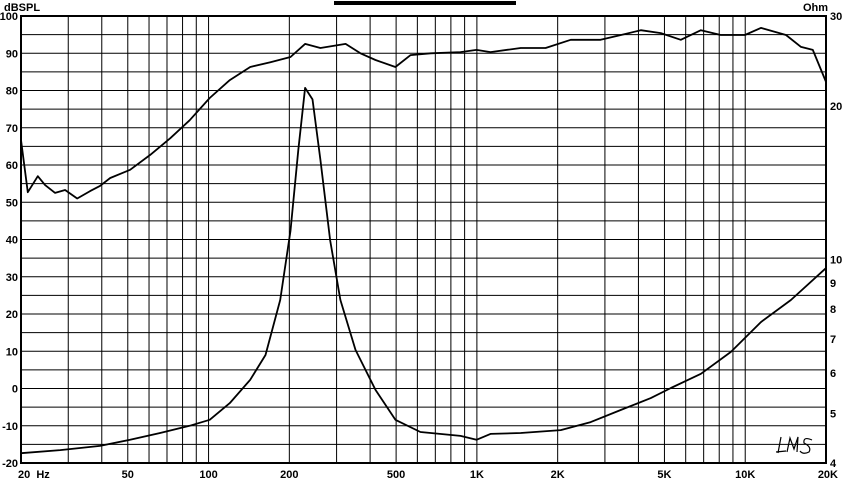  What do you see at coordinates (289, 475) in the screenshot?
I see `x-tick-label: 200` at bounding box center [289, 475].